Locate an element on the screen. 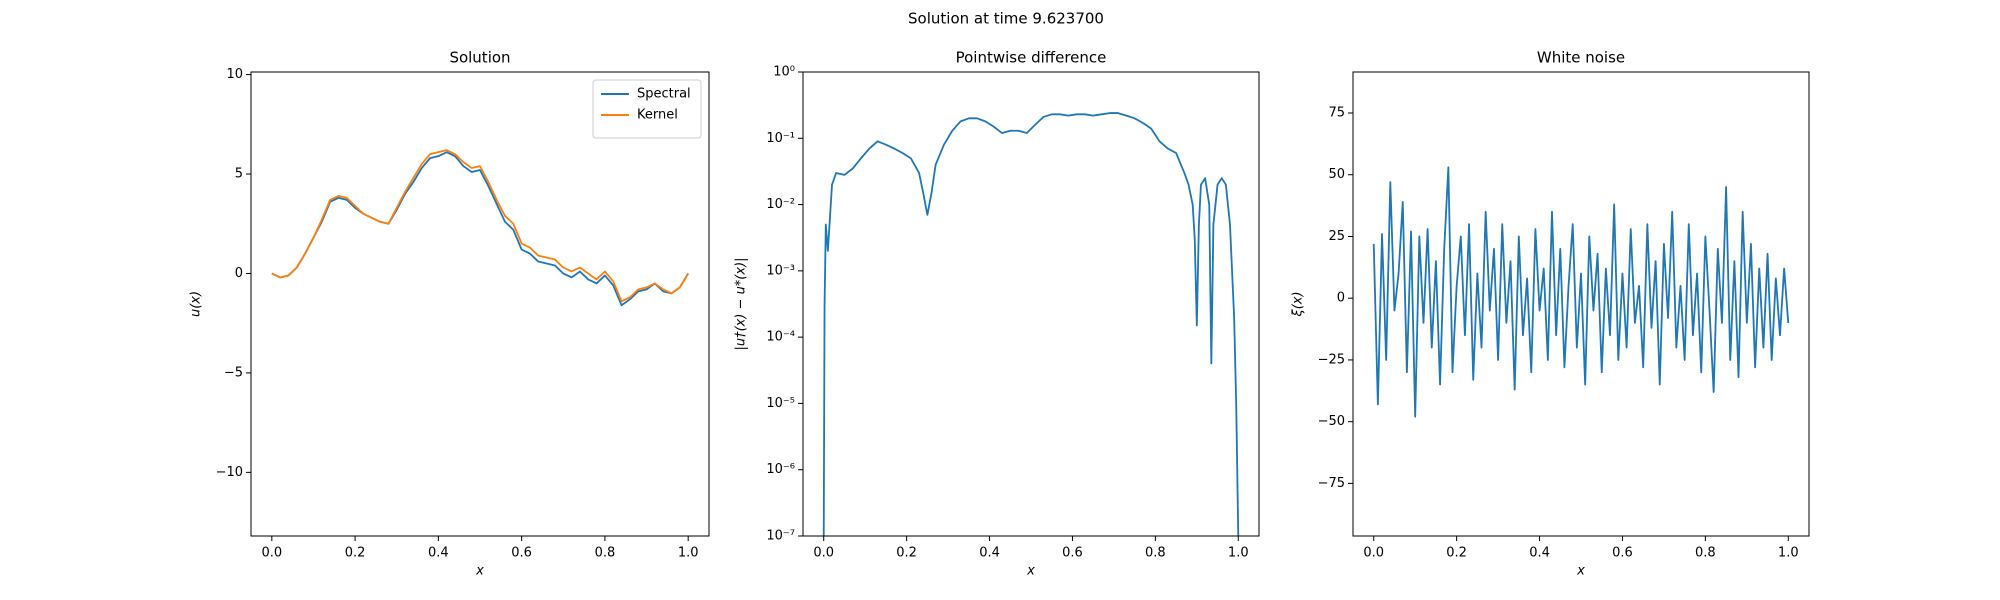 This screenshot has height=600, width=2000. y-tick-label: 5 is located at coordinates (239, 174).